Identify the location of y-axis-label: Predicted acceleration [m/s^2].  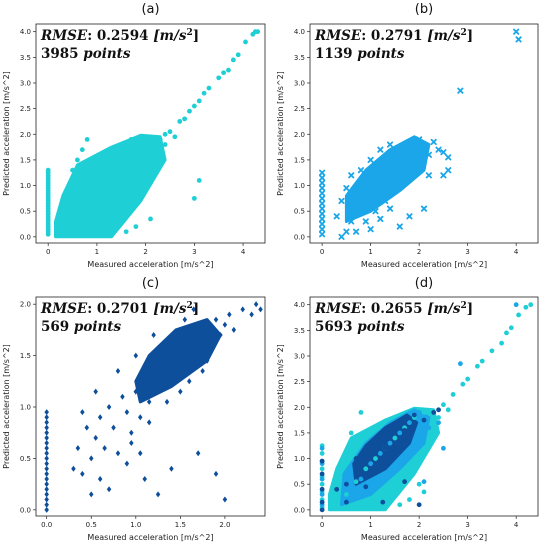
(6, 406).